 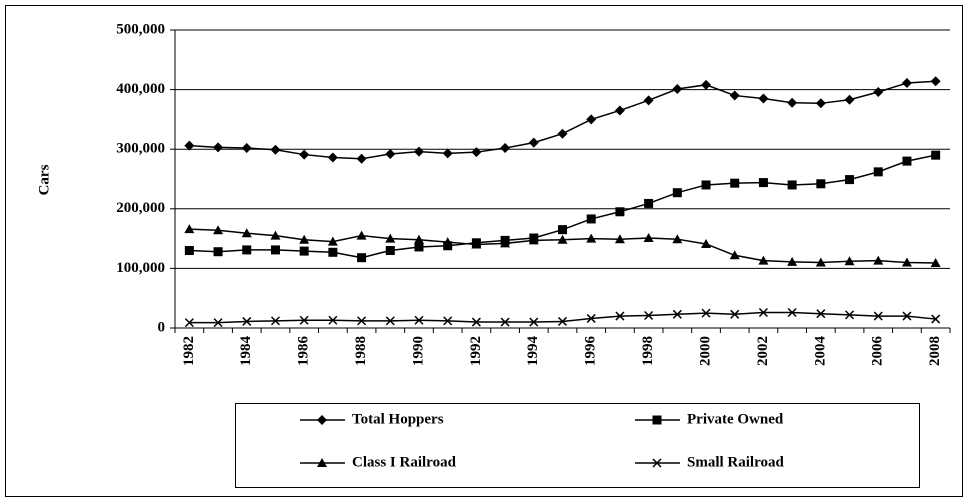 What do you see at coordinates (705, 351) in the screenshot?
I see `x-tick-label: 2000` at bounding box center [705, 351].